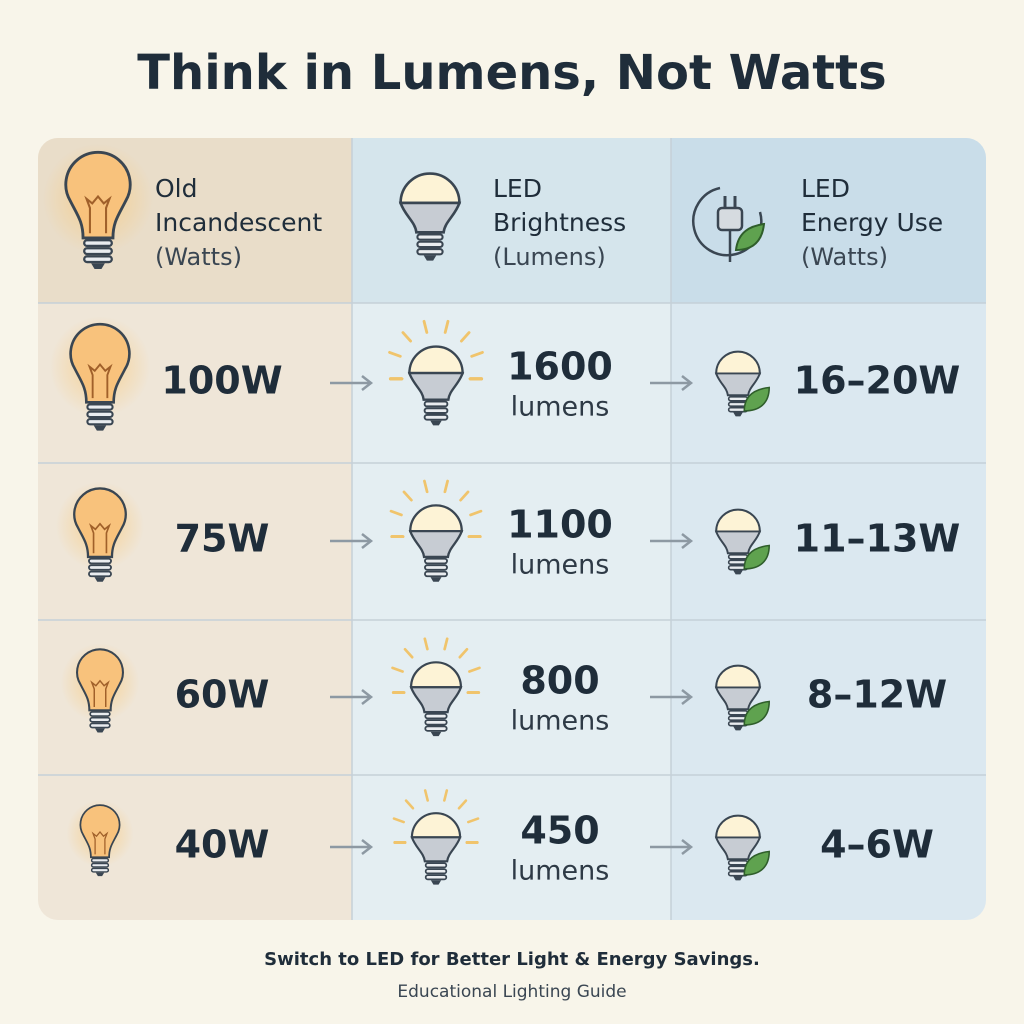  What do you see at coordinates (221, 381) in the screenshot?
I see `incandescent-watts: 100W` at bounding box center [221, 381].